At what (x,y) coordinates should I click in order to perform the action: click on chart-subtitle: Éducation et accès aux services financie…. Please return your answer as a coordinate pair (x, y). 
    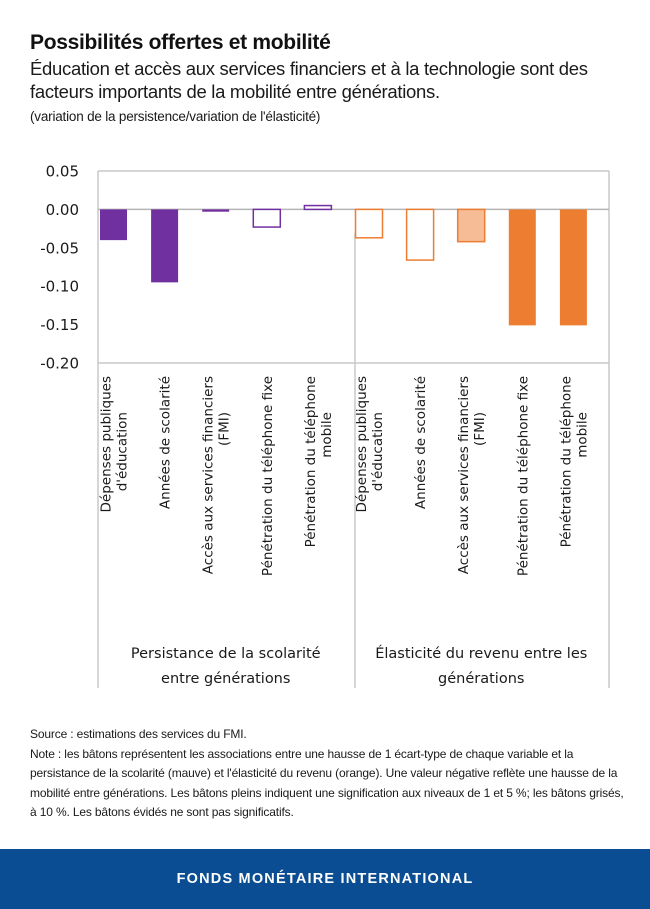
    Looking at the image, I should click on (309, 80).